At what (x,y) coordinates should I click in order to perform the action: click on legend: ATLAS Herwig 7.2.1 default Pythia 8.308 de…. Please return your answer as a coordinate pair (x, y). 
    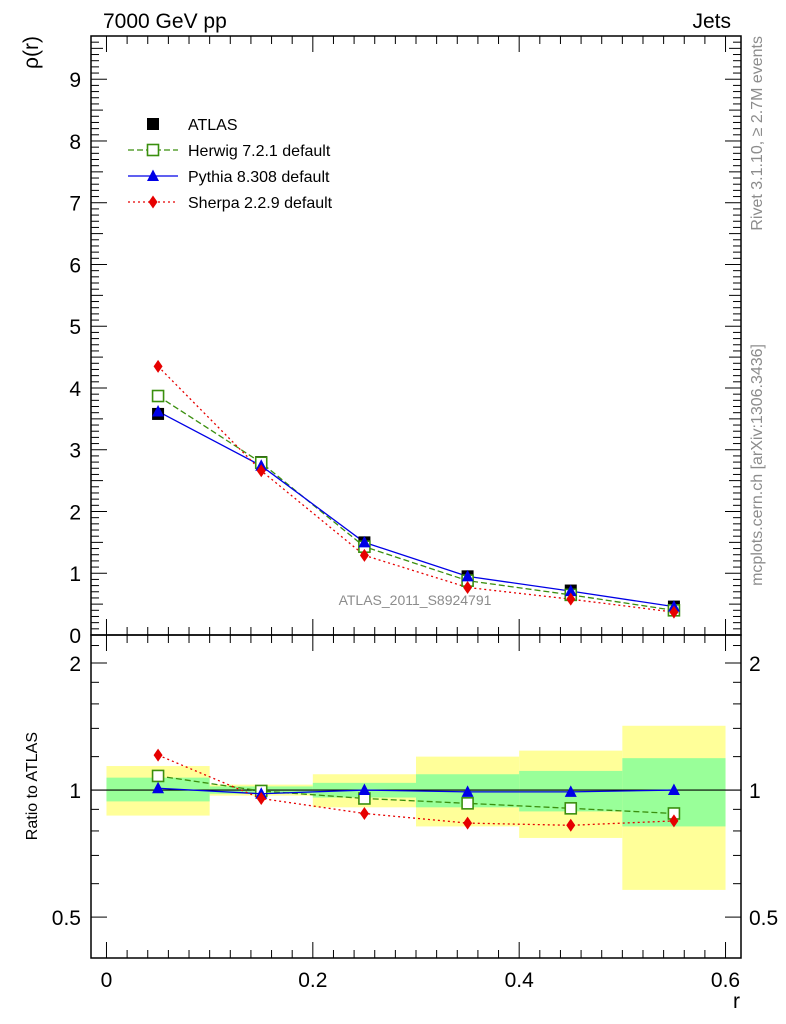
    Looking at the image, I should click on (230, 164).